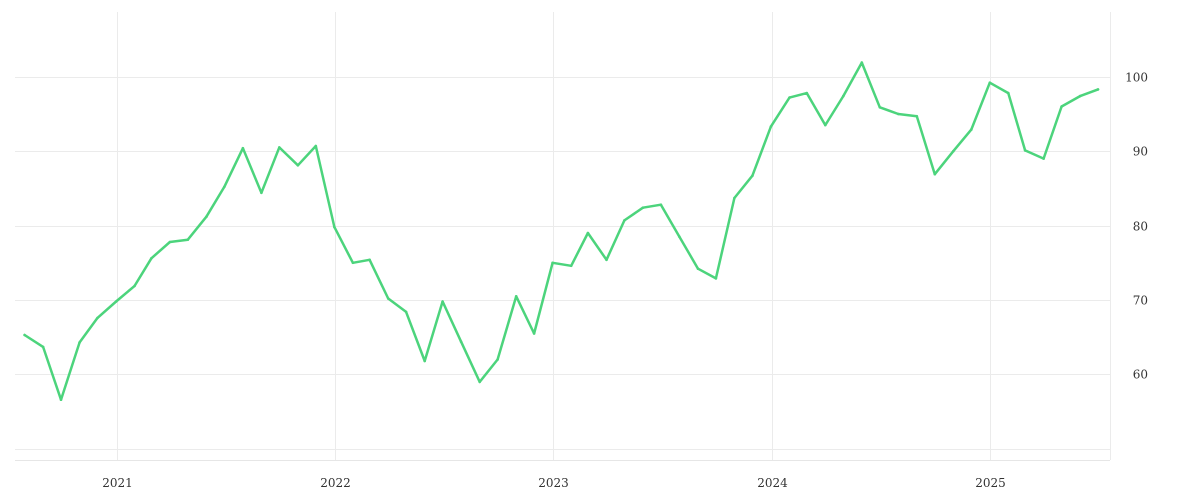  I want to click on x-tick-label: 2023, so click(553, 483).